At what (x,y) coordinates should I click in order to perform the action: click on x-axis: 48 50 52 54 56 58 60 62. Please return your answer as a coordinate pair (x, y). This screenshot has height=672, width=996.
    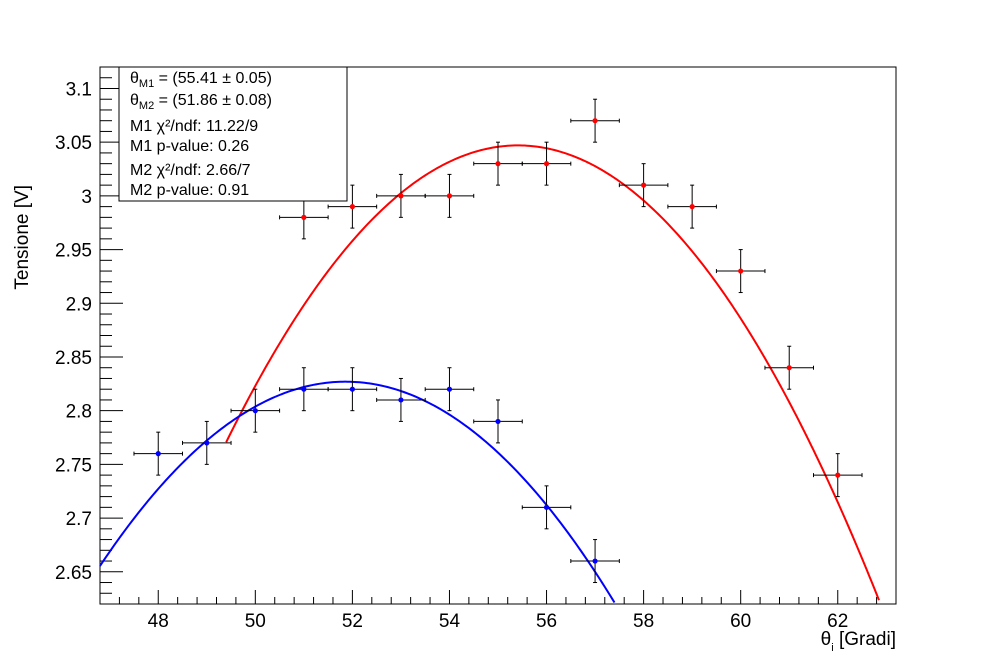
    Looking at the image, I should click on (498, 611).